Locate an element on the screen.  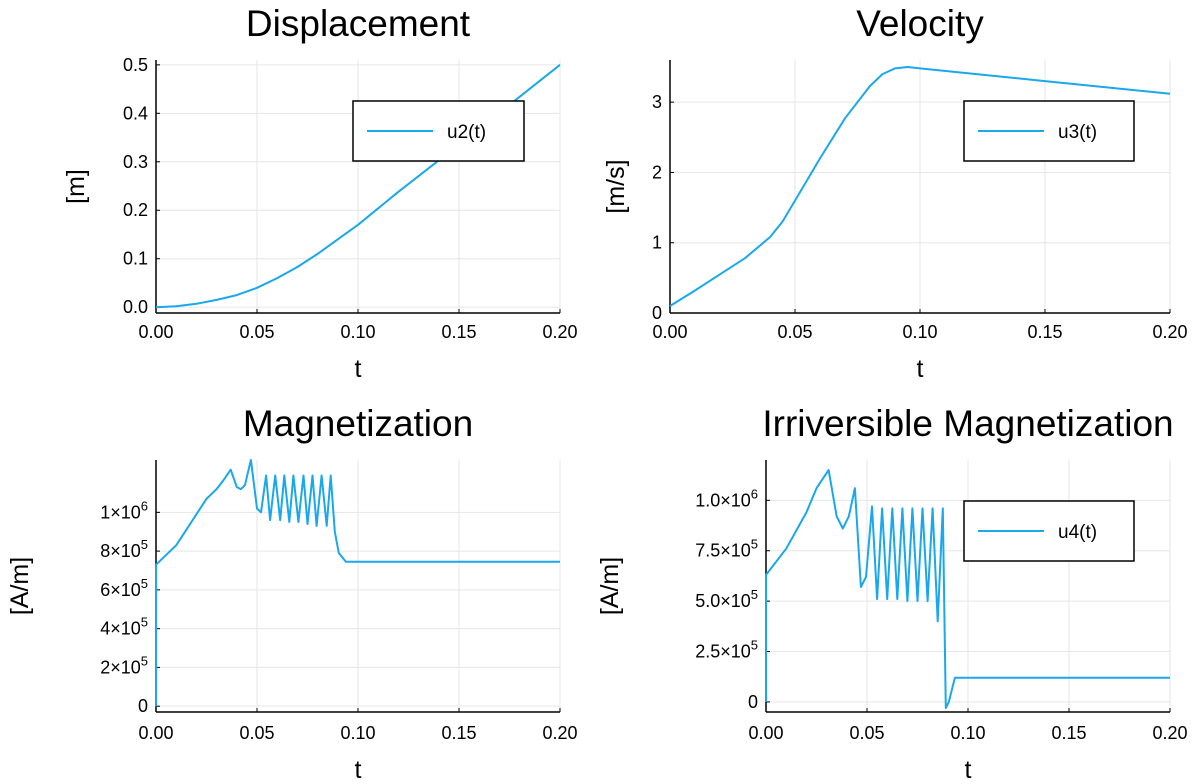
y-axis-label: [m] is located at coordinates (76, 186).